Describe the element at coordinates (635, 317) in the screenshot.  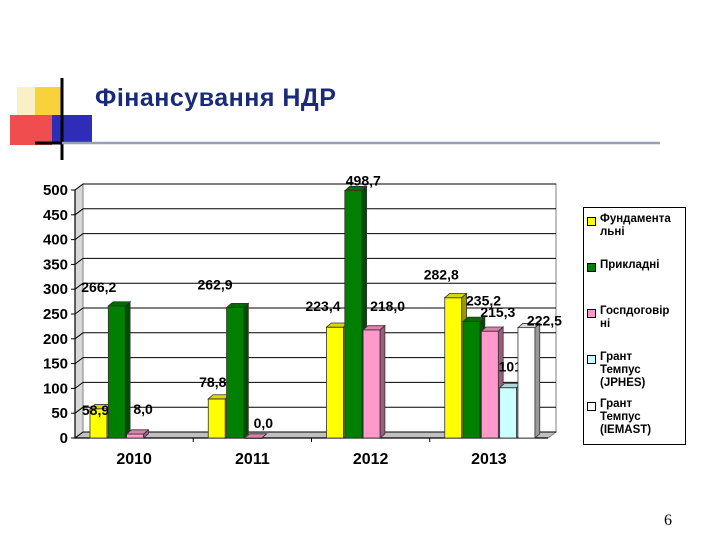
I see `legend-label: Госпдоговір ні` at that location.